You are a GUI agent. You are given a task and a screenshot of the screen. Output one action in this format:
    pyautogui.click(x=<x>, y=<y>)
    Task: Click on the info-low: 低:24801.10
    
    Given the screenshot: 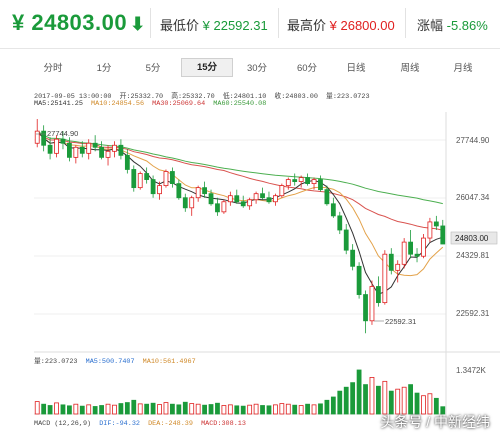 What is the action you would take?
    pyautogui.click(x=244, y=97)
    